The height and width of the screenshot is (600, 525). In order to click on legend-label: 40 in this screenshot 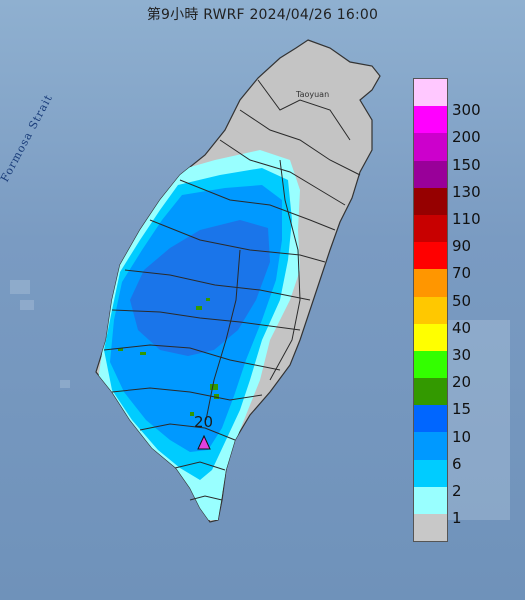, I will do `click(462, 327)`.